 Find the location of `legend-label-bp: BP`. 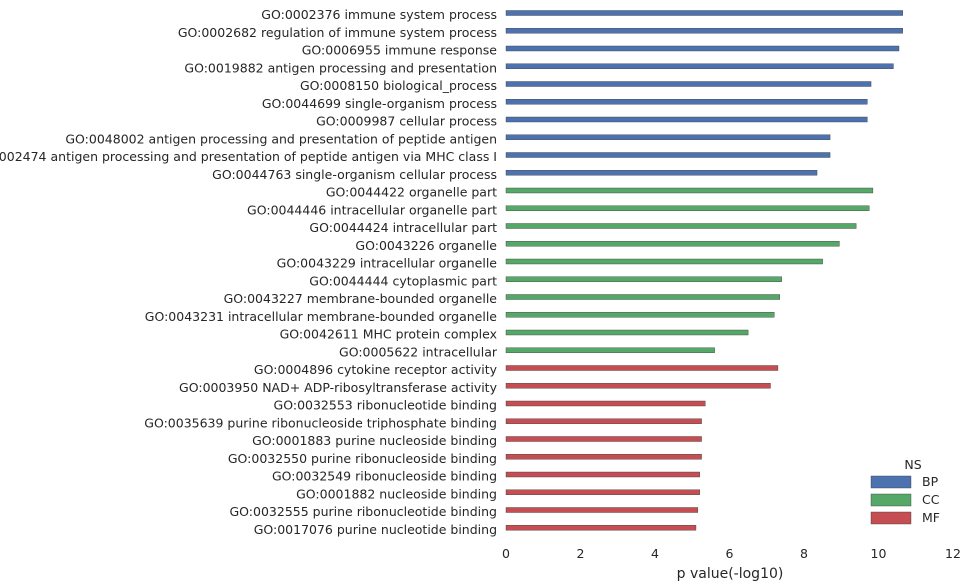

legend-label-bp: BP is located at coordinates (930, 481).